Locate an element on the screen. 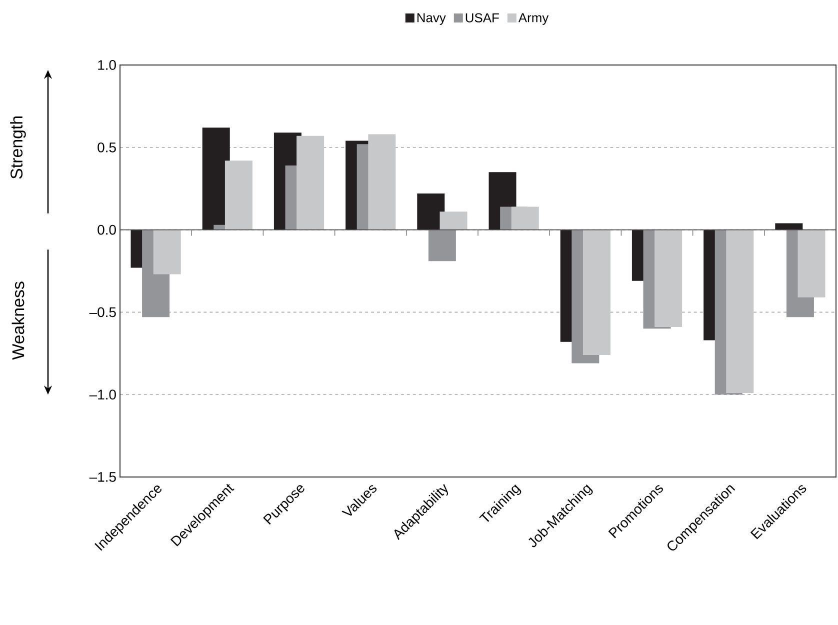  y-tick-label: –1.5 is located at coordinates (102, 477).